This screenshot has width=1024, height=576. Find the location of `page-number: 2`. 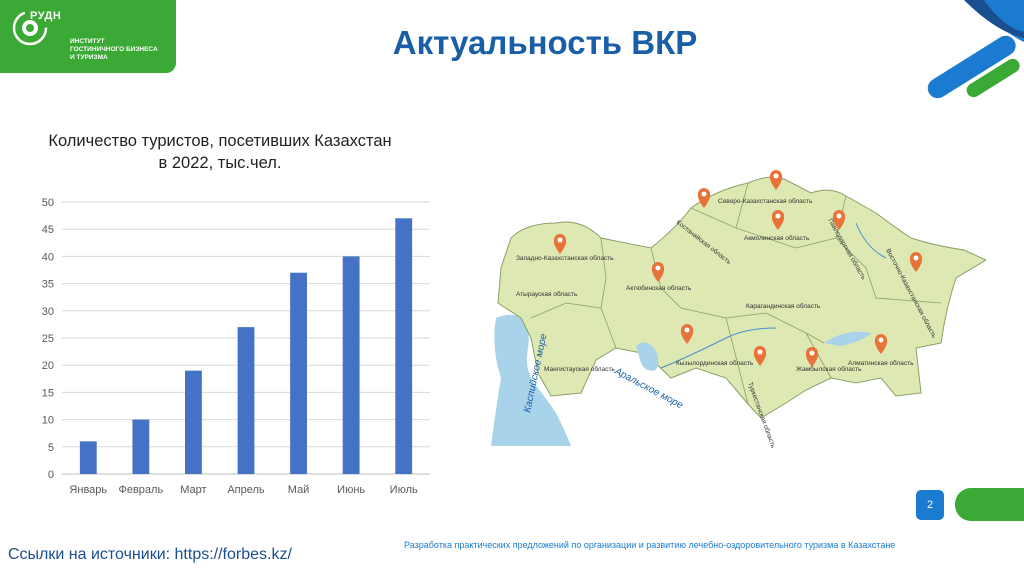

page-number: 2 is located at coordinates (930, 505).